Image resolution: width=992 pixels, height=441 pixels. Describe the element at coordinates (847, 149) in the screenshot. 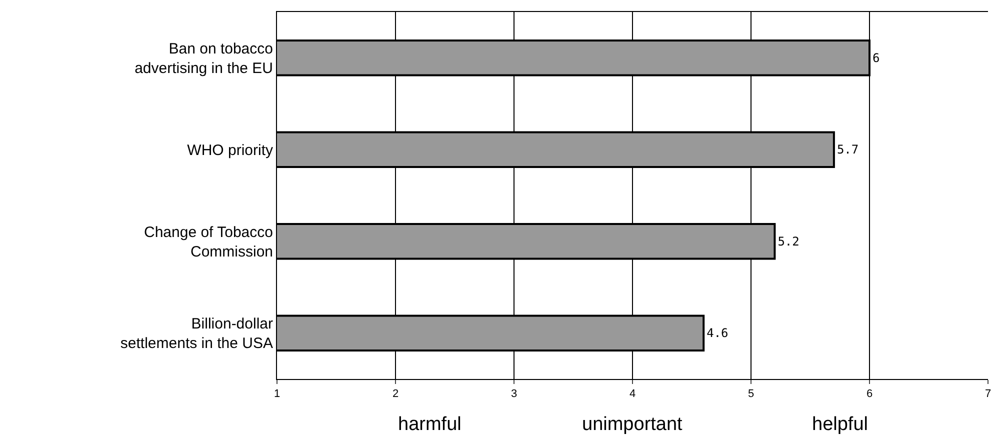

I see `data-label: 5.7` at that location.